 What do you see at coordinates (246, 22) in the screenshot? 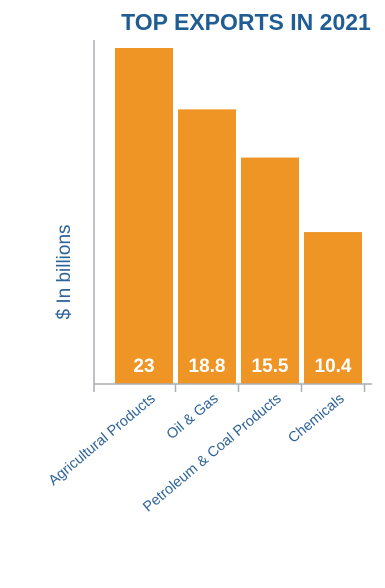
I see `chart-title: TOP EXPORTS IN 2021` at bounding box center [246, 22].